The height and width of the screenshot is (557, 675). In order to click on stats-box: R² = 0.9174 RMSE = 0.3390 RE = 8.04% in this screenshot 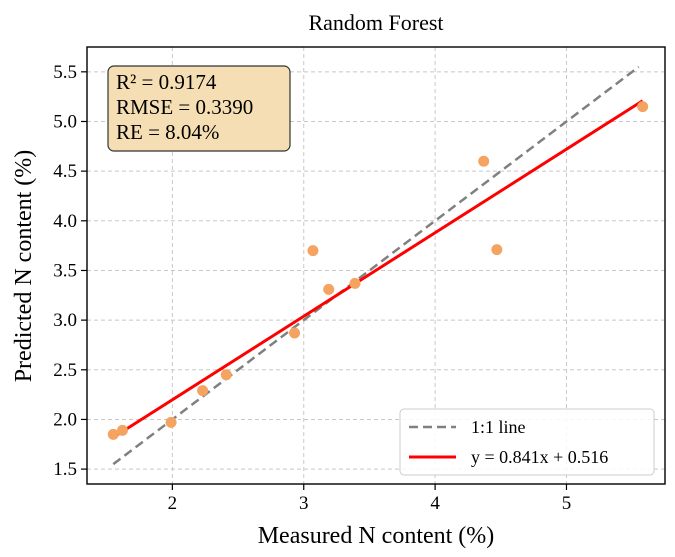, I will do `click(199, 108)`.